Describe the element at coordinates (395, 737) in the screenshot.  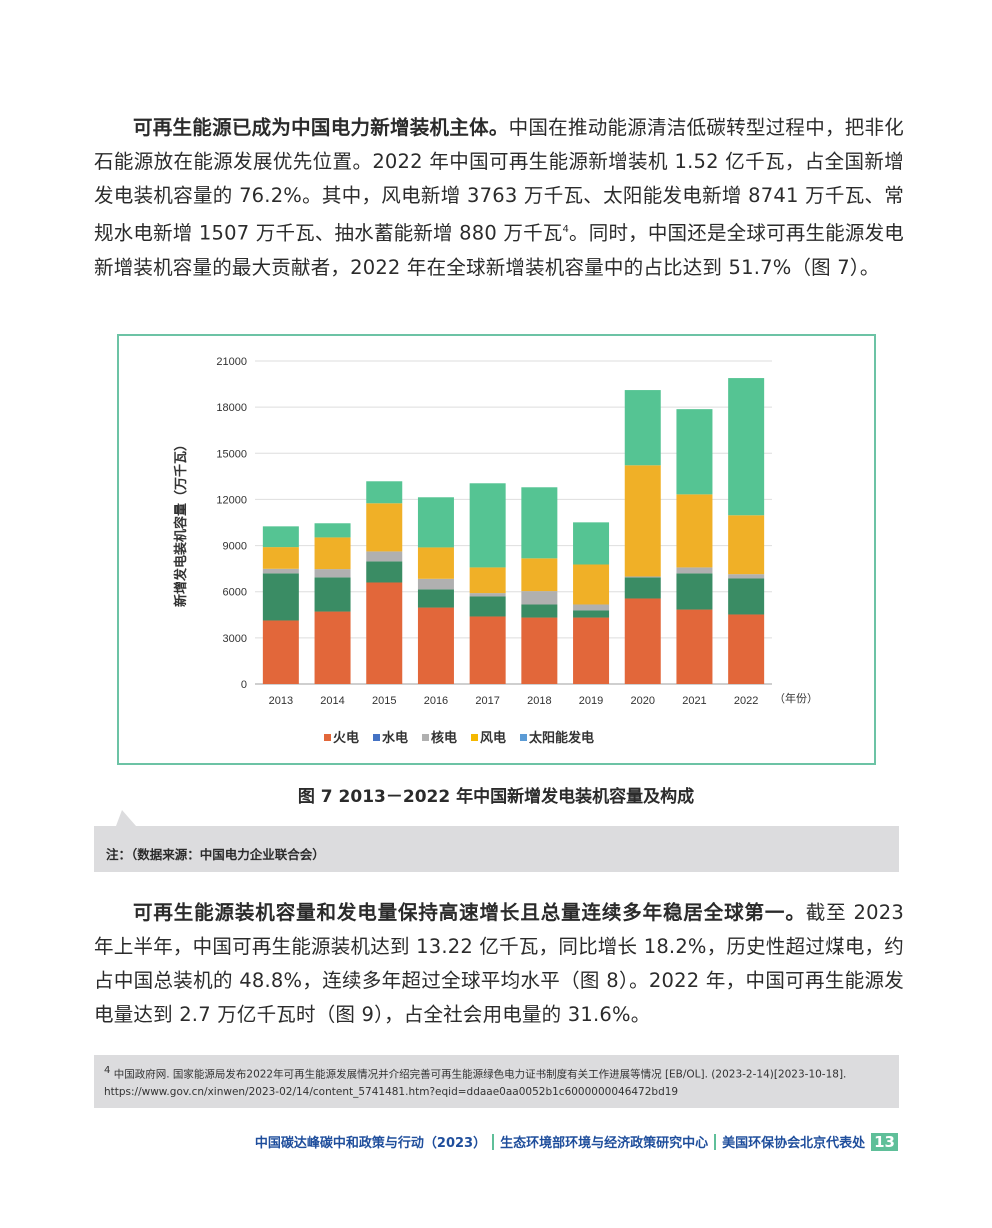
I see `legend-label: 水电` at that location.